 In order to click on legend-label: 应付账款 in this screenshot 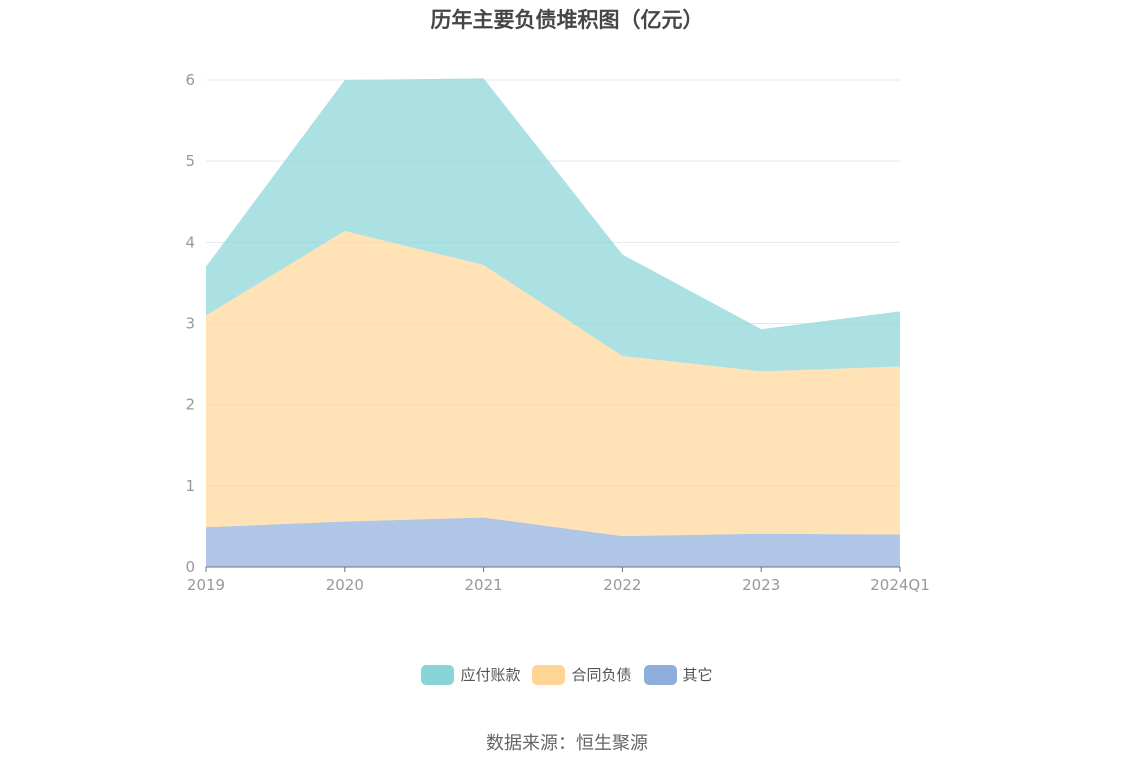, I will do `click(490, 675)`.